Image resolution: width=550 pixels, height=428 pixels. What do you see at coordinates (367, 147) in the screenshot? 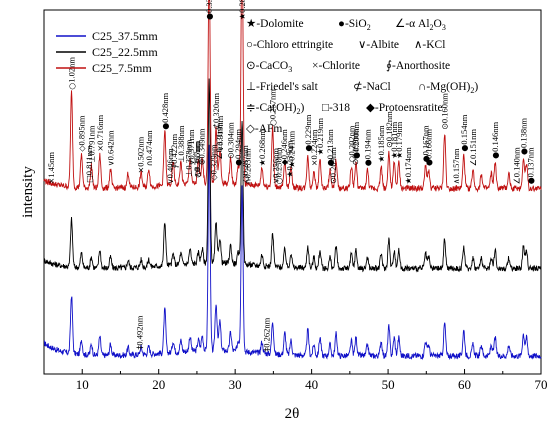
I see `peak-annotation-label: ●0.194nm` at bounding box center [367, 147].